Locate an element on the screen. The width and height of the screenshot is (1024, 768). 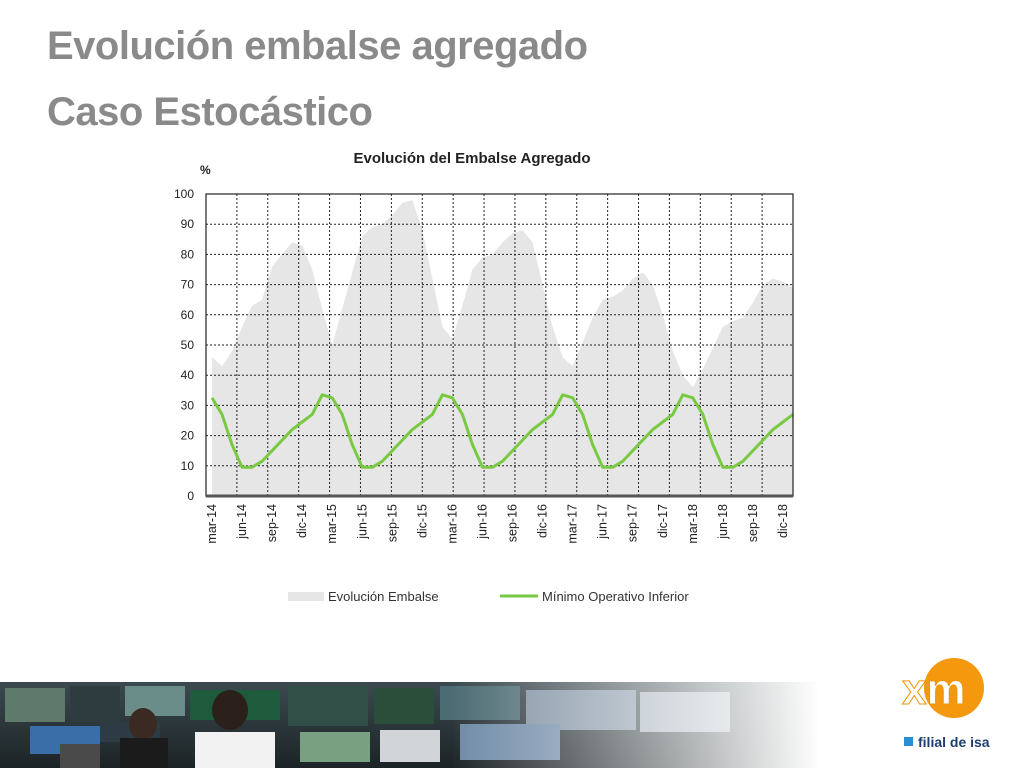
xm-logo: xm filial de isa is located at coordinates (946, 704).